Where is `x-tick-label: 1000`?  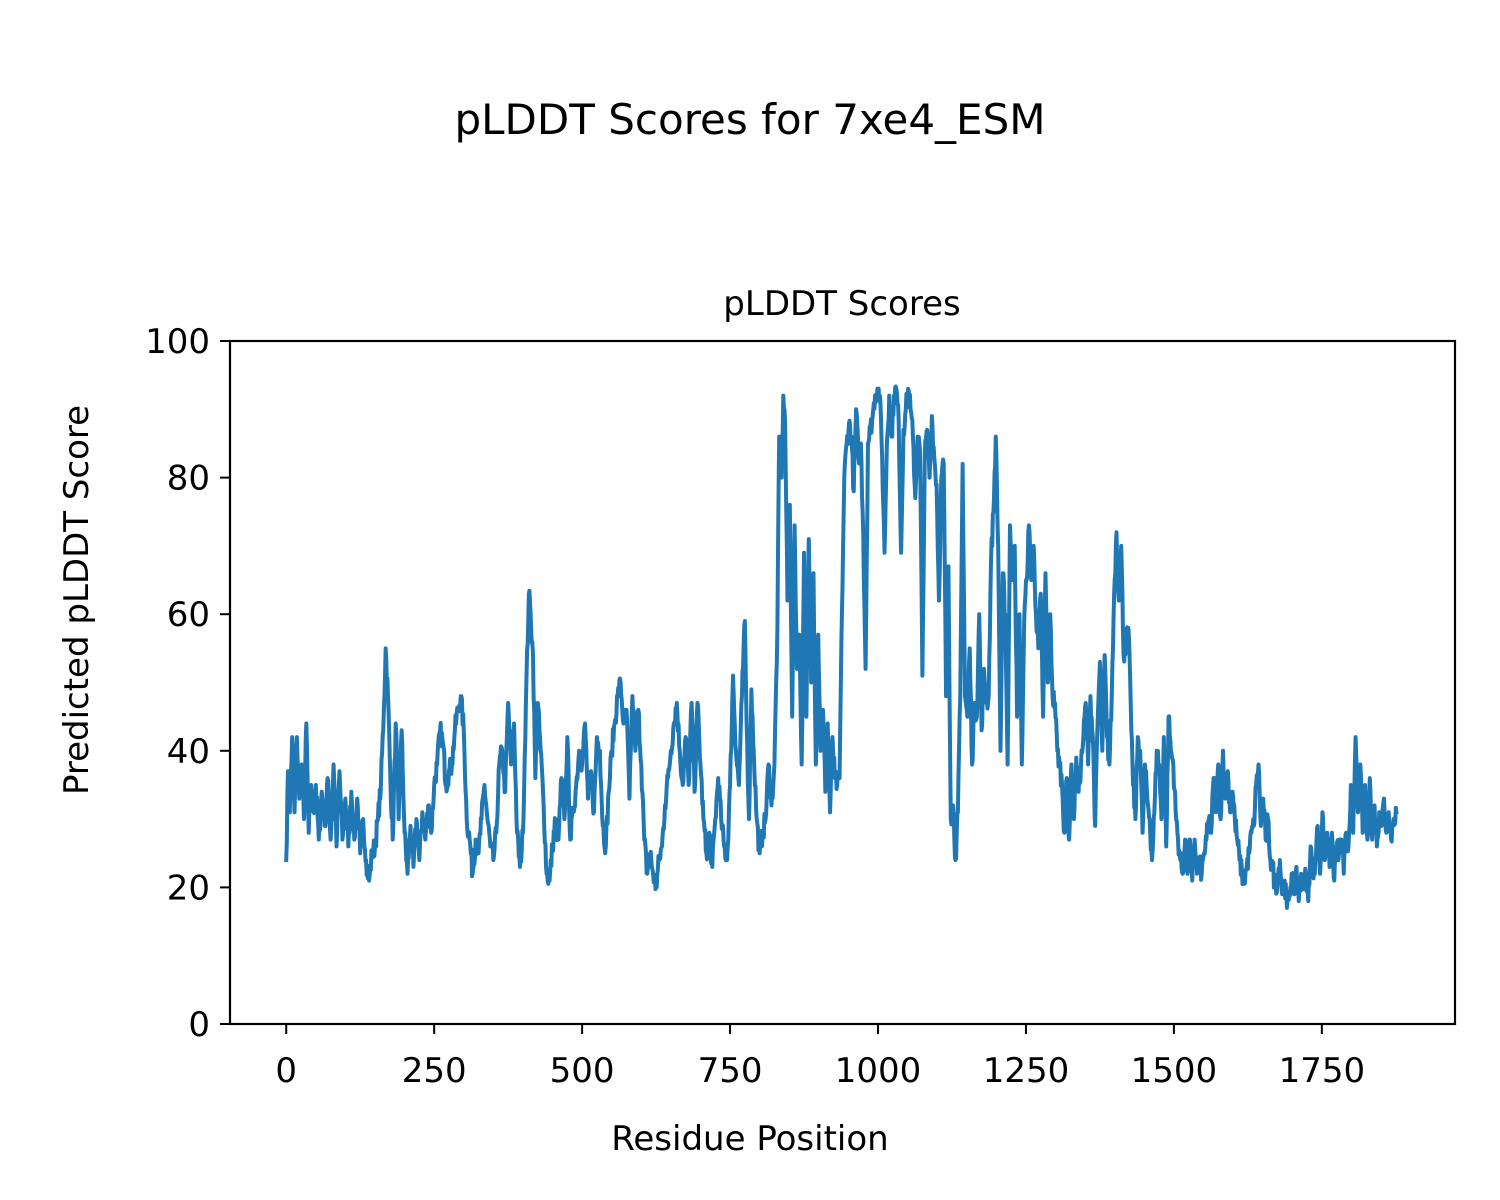 x-tick-label: 1000 is located at coordinates (878, 1071).